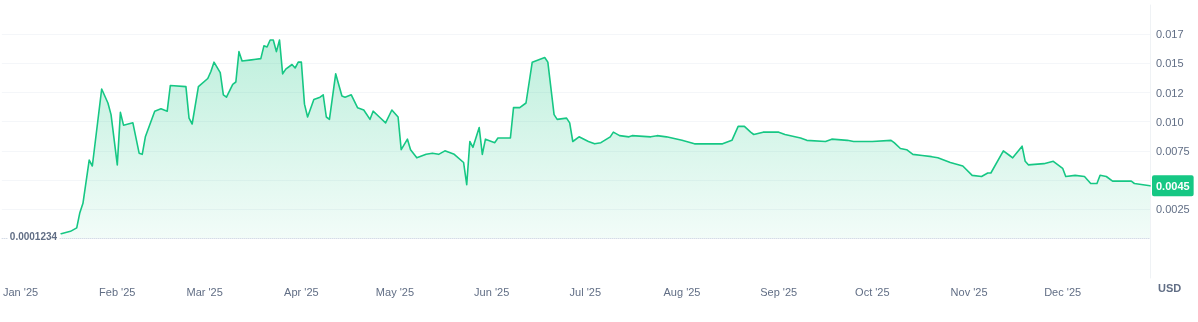 This screenshot has height=322, width=1198. I want to click on x-tick-label: Mar '25, so click(204, 291).